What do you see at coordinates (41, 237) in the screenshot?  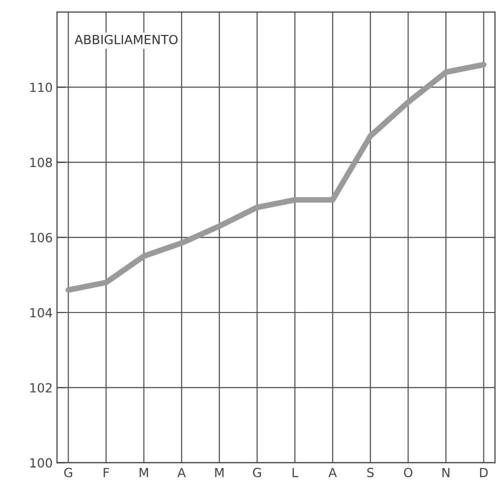 I see `y-tick-label: 106` at bounding box center [41, 237].